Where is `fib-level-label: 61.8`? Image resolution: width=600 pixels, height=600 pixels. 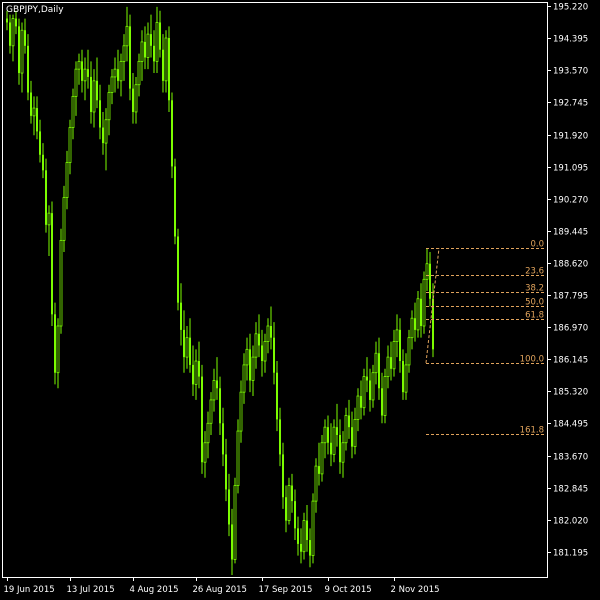
fib-level-label: 61.8 is located at coordinates (534, 316).